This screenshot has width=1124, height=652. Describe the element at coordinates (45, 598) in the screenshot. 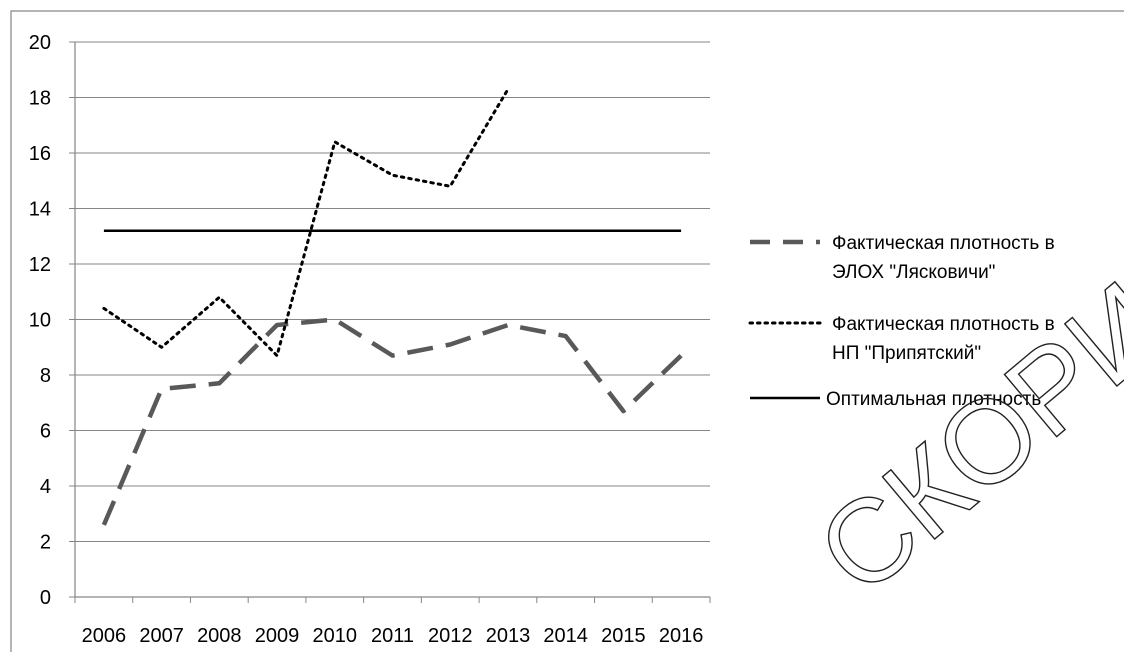

I see `y-tick-label: 0` at that location.